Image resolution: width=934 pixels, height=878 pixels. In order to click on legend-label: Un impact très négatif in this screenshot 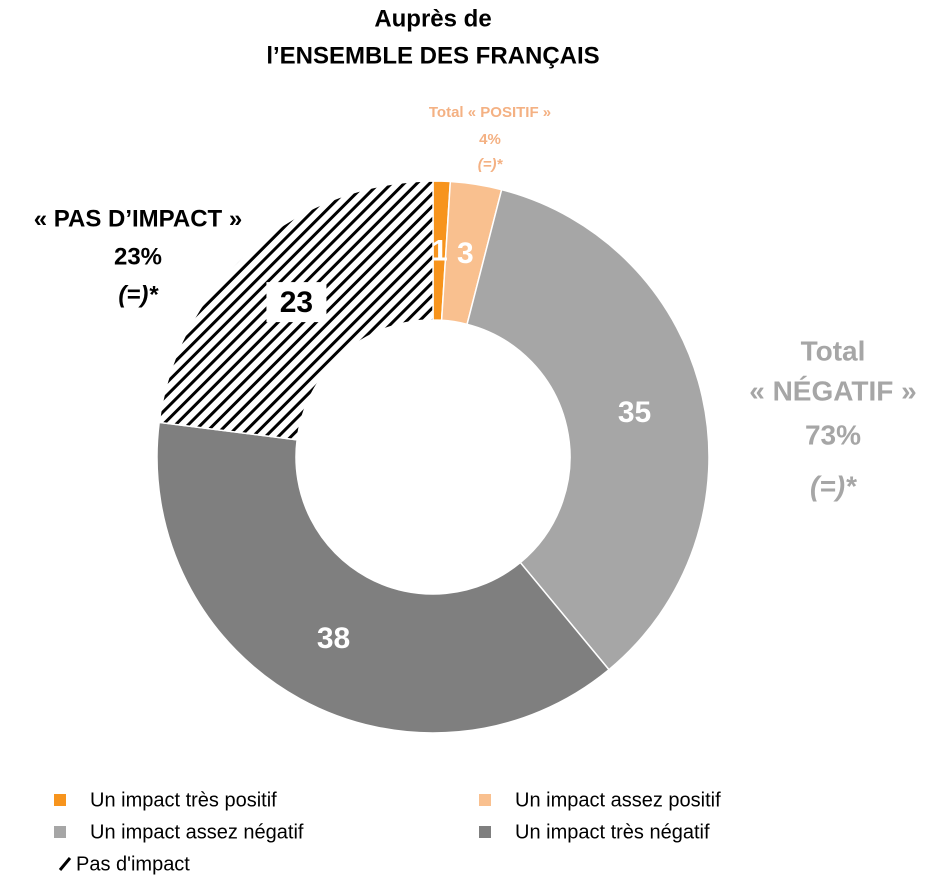, I will do `click(612, 832)`.